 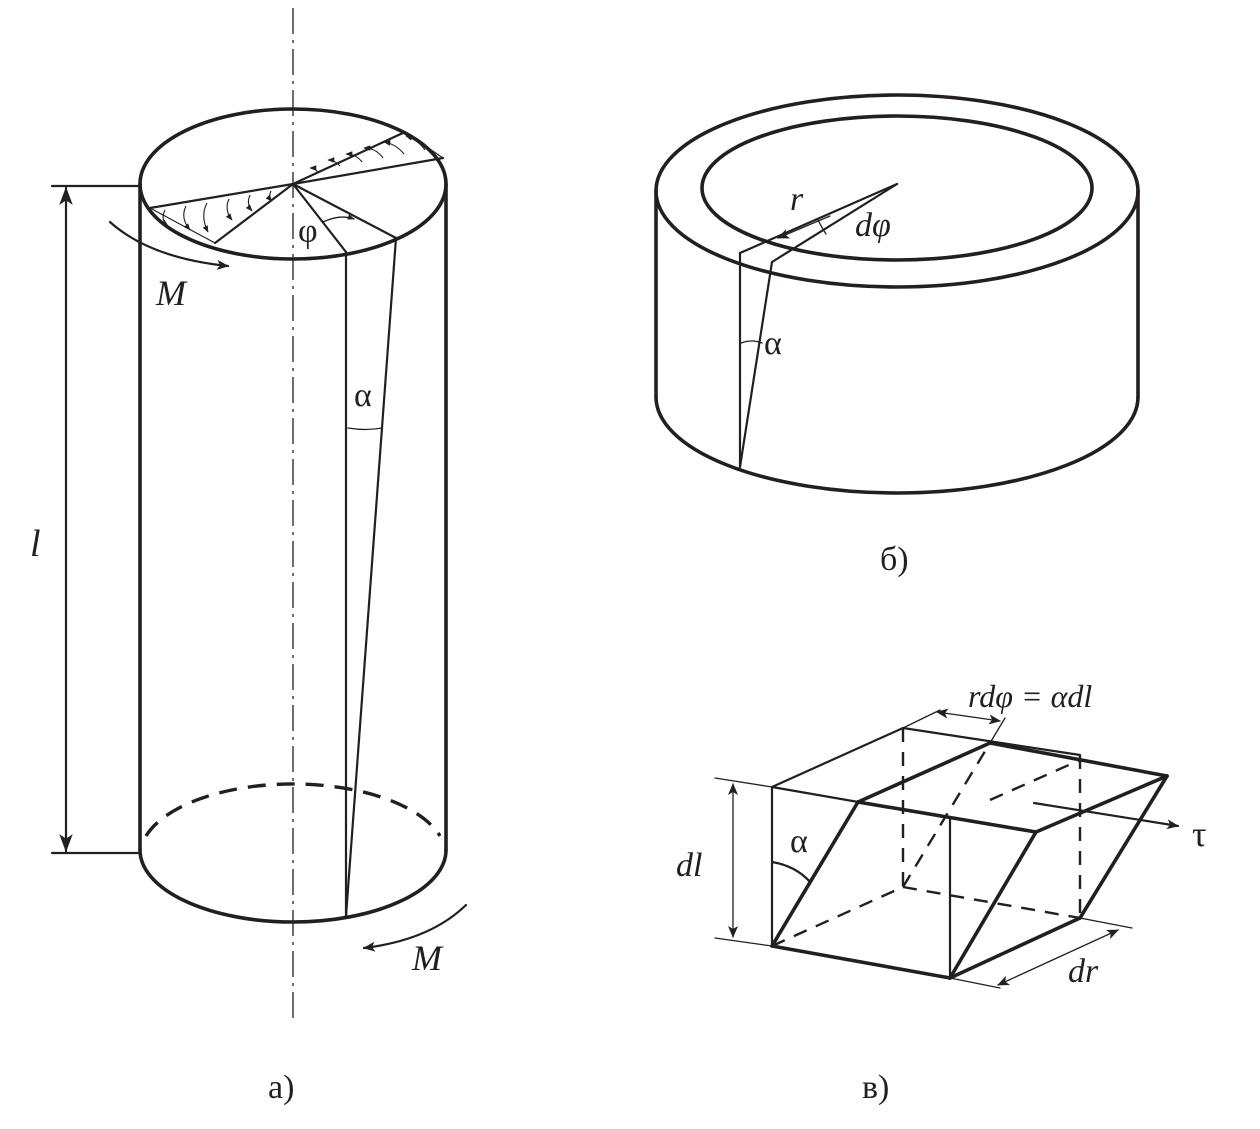 What do you see at coordinates (837, 757) in the screenshot?
I see `box-back-top-left` at bounding box center [837, 757].